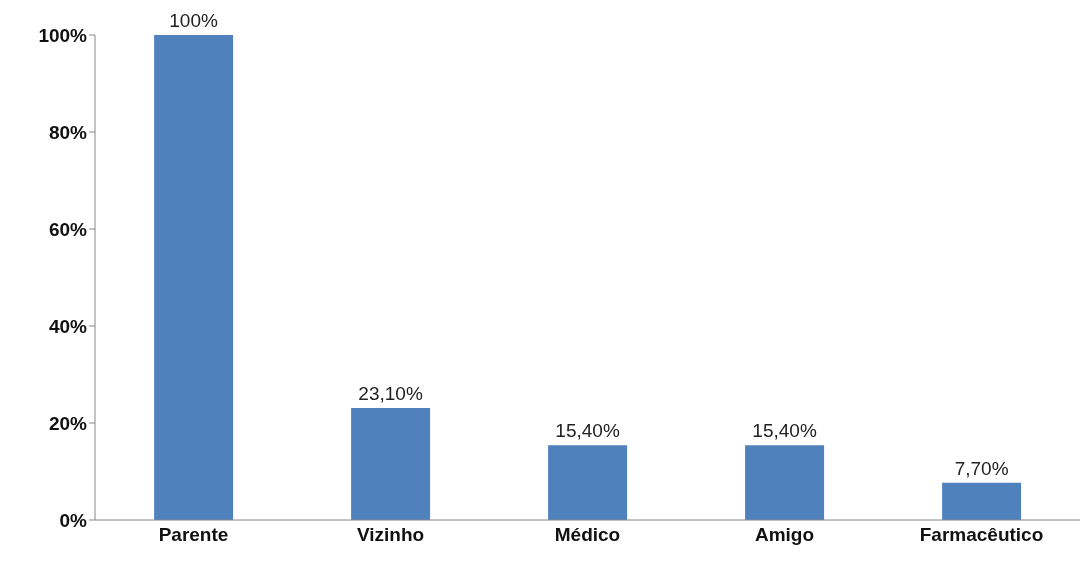 Image resolution: width=1084 pixels, height=565 pixels. I want to click on data-label: 23,10%, so click(390, 393).